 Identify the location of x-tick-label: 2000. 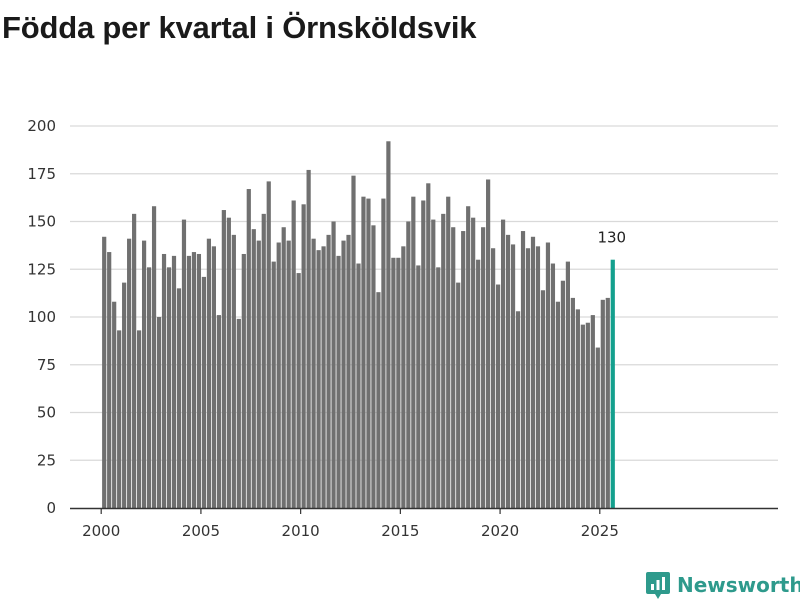
(101, 531).